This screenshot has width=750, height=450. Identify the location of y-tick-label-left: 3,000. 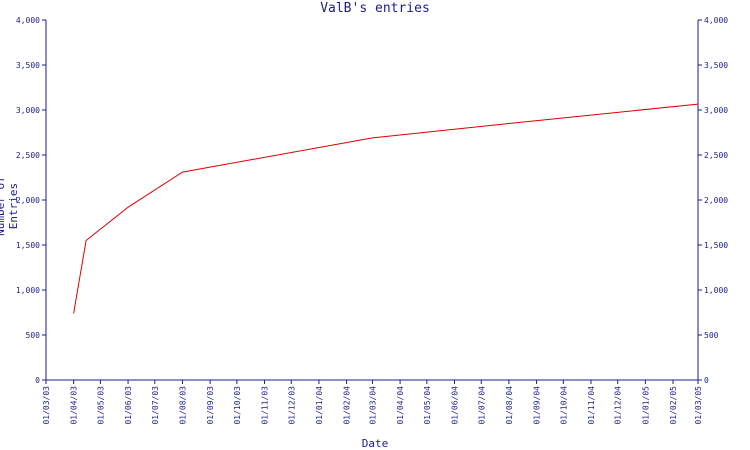
(28, 110).